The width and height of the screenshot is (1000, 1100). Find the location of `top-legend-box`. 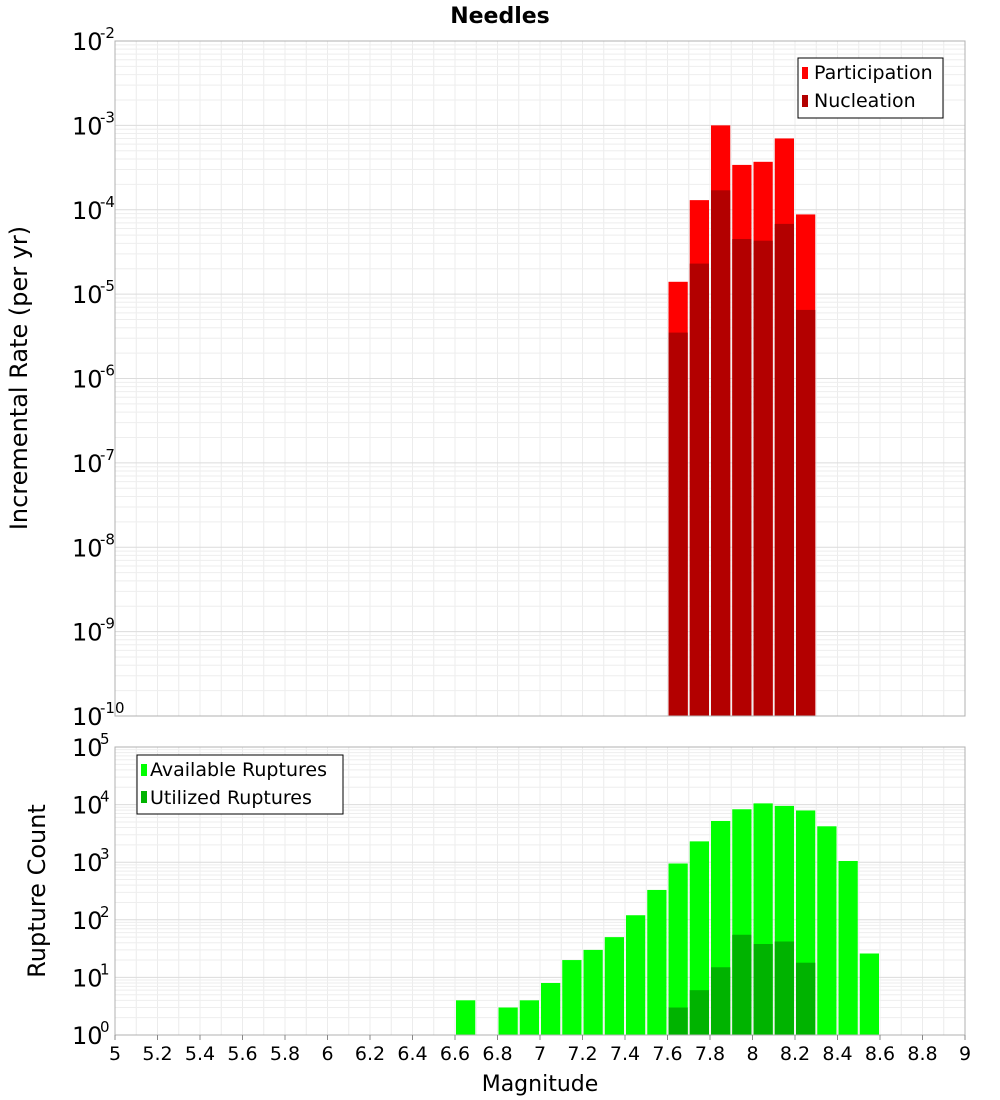

top-legend-box is located at coordinates (870, 88).